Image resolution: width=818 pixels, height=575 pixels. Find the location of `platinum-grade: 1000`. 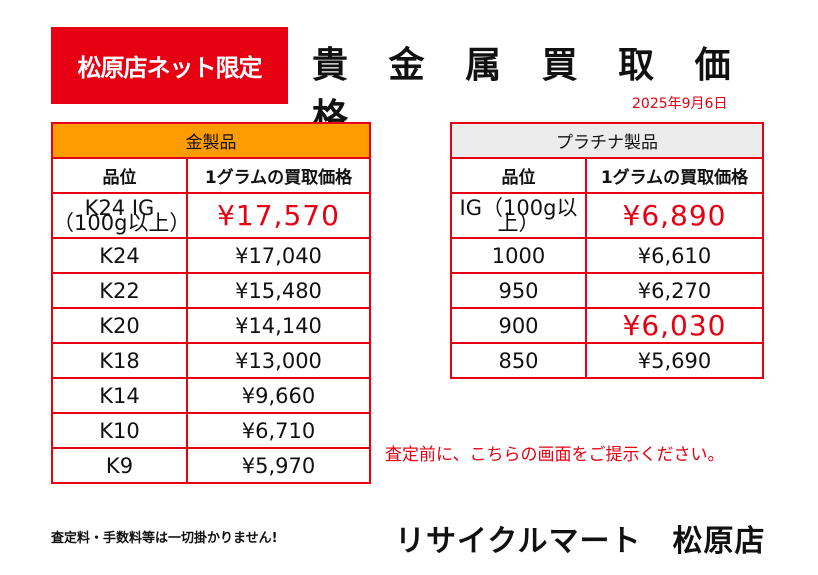

platinum-grade: 1000 is located at coordinates (518, 255).